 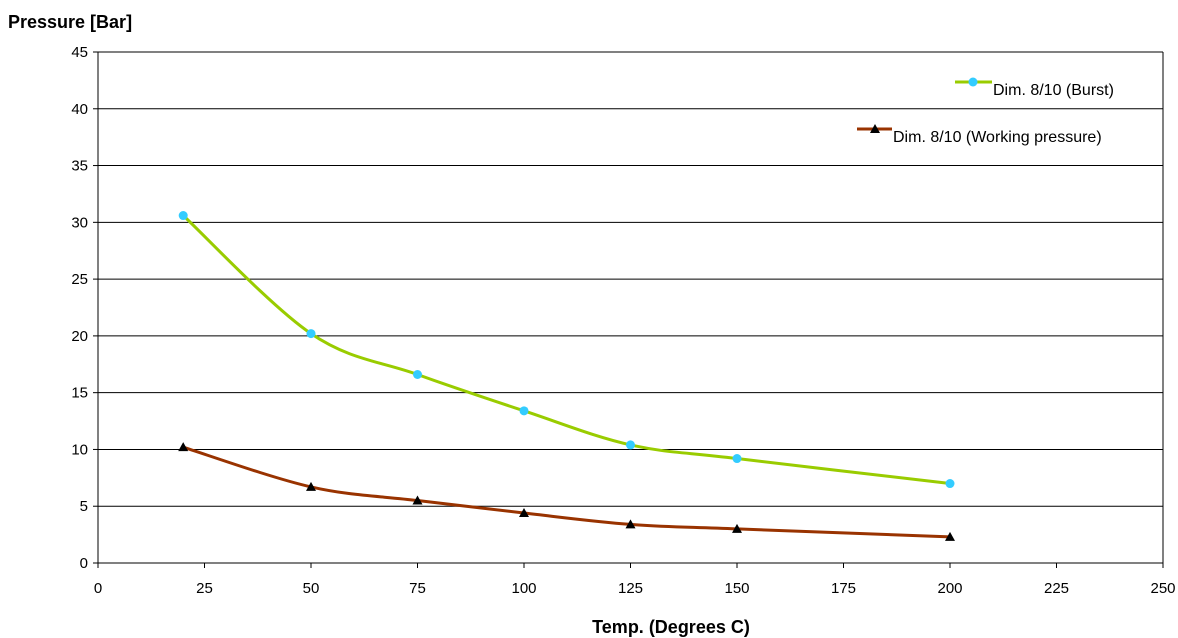 I want to click on y-tick-label: 10, so click(x=79, y=449).